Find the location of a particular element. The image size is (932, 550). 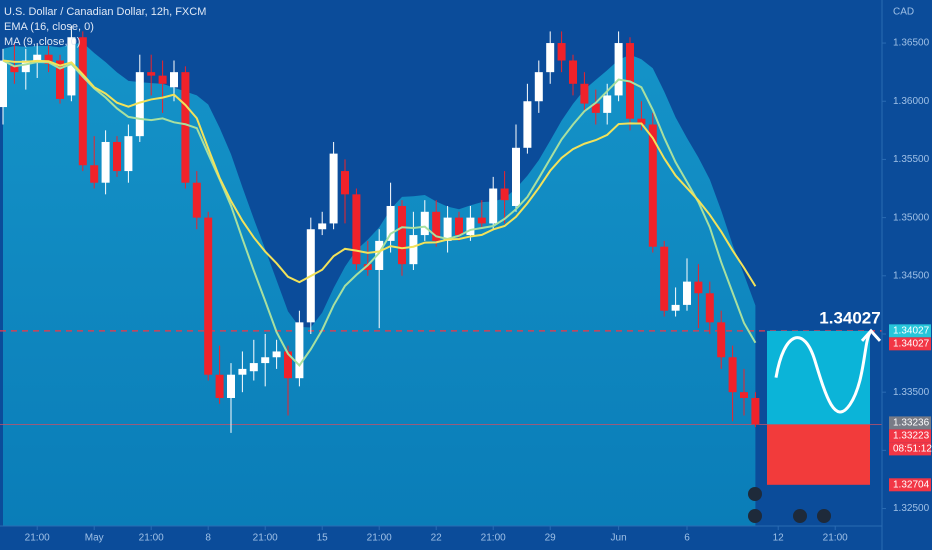

currency: CAD is located at coordinates (903, 12).